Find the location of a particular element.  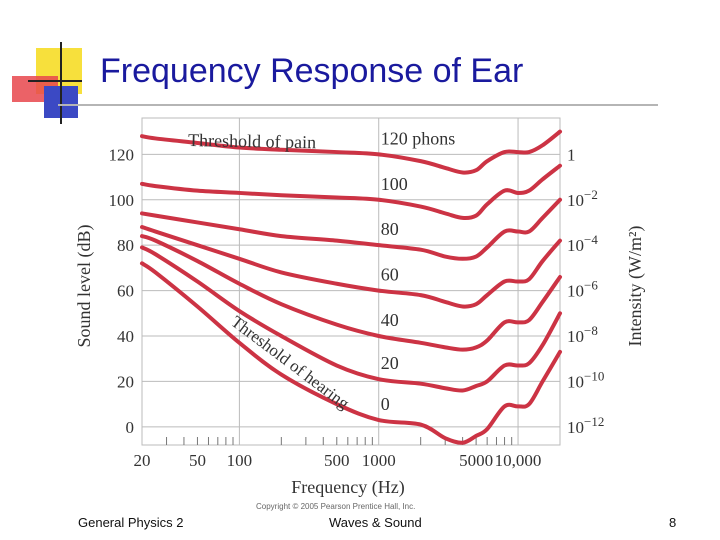

deco-vertical-line is located at coordinates (61, 83).